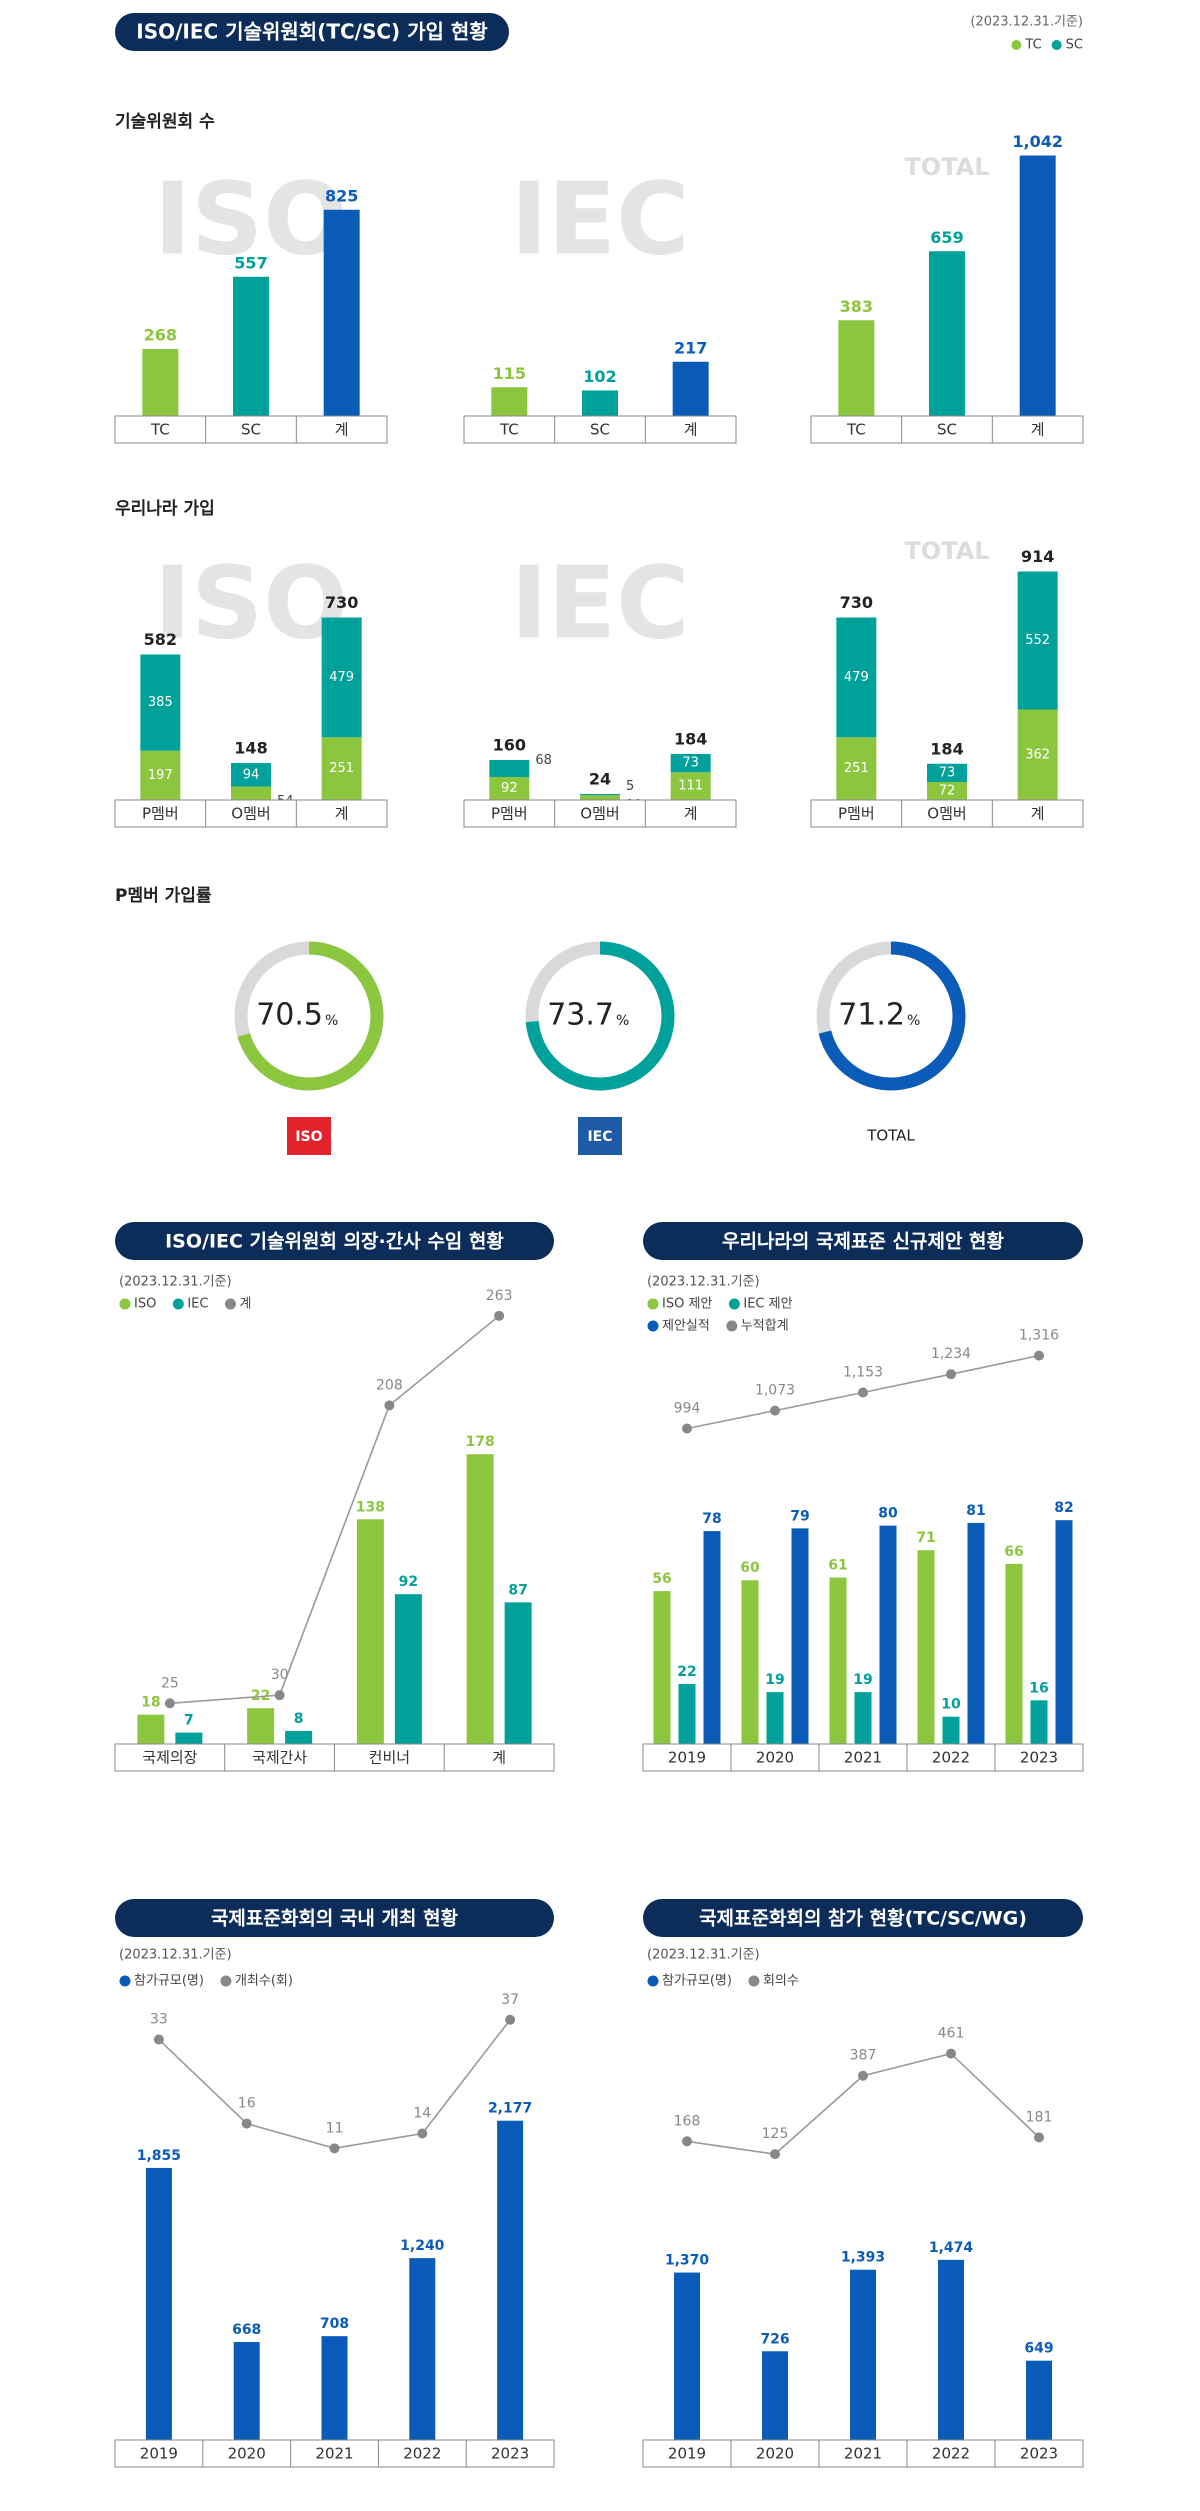 The image size is (1200, 2511). I want to click on line-value-label: 125, so click(775, 2134).